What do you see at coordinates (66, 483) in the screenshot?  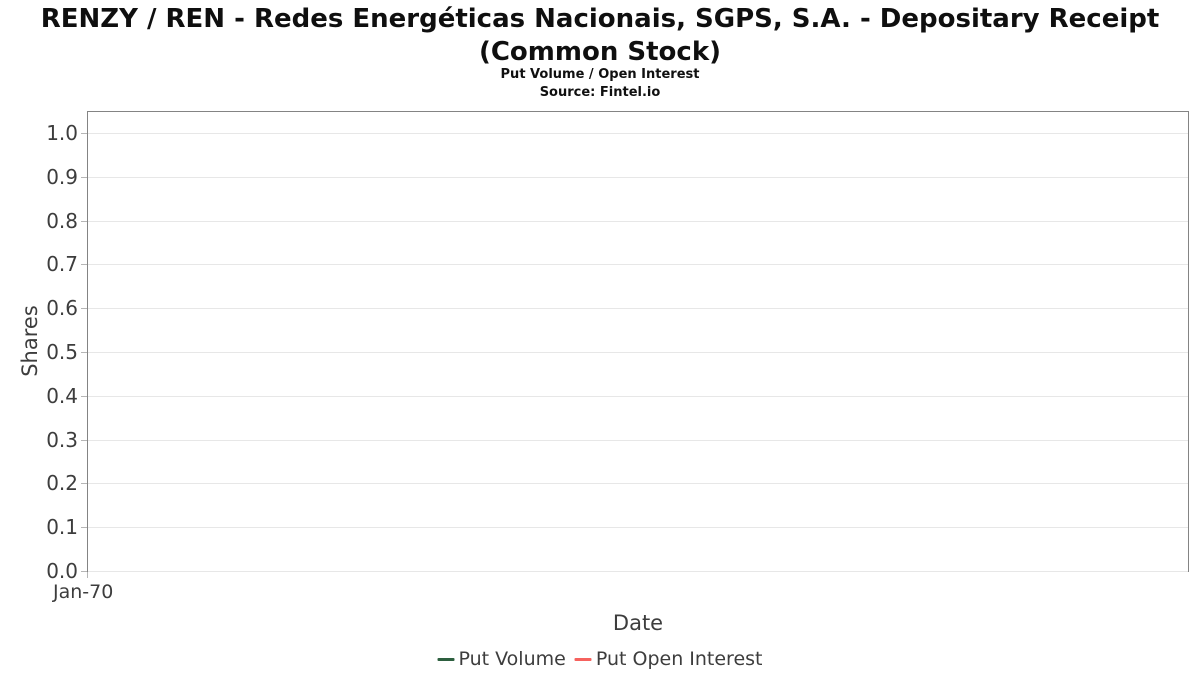 I see `y-tick-label: 0.2` at bounding box center [66, 483].